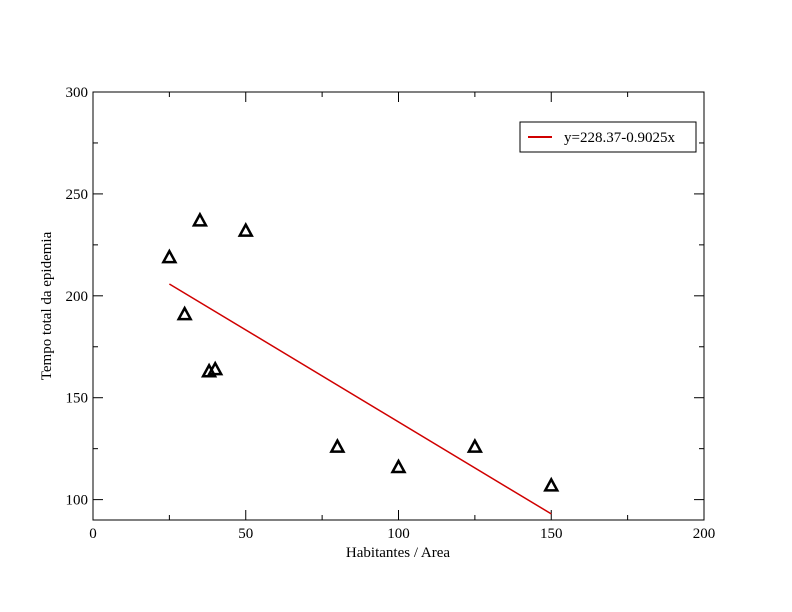 Image resolution: width=792 pixels, height=612 pixels. Describe the element at coordinates (77, 195) in the screenshot. I see `y-tick-label: 250` at that location.